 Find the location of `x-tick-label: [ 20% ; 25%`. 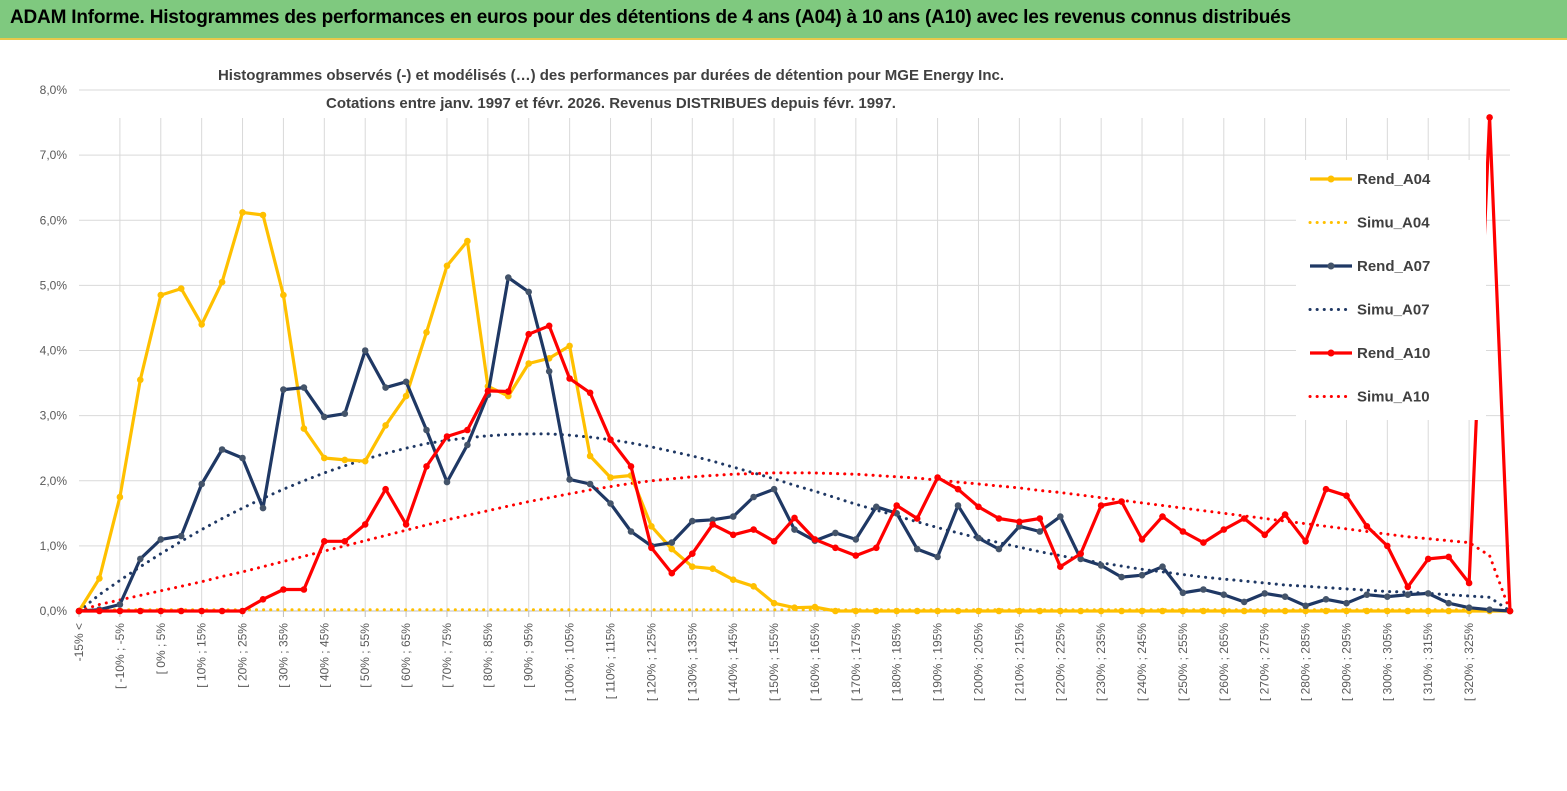

x-tick-label: [ 20% ; 25% is located at coordinates (243, 655).